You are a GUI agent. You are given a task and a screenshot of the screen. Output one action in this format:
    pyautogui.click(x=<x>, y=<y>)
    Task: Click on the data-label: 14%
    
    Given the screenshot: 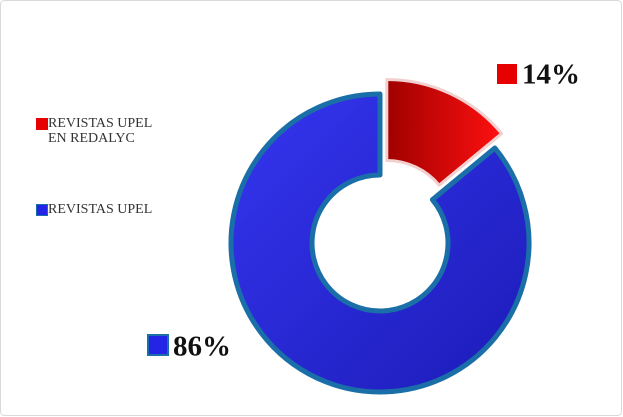 What is the action you would take?
    pyautogui.click(x=551, y=75)
    